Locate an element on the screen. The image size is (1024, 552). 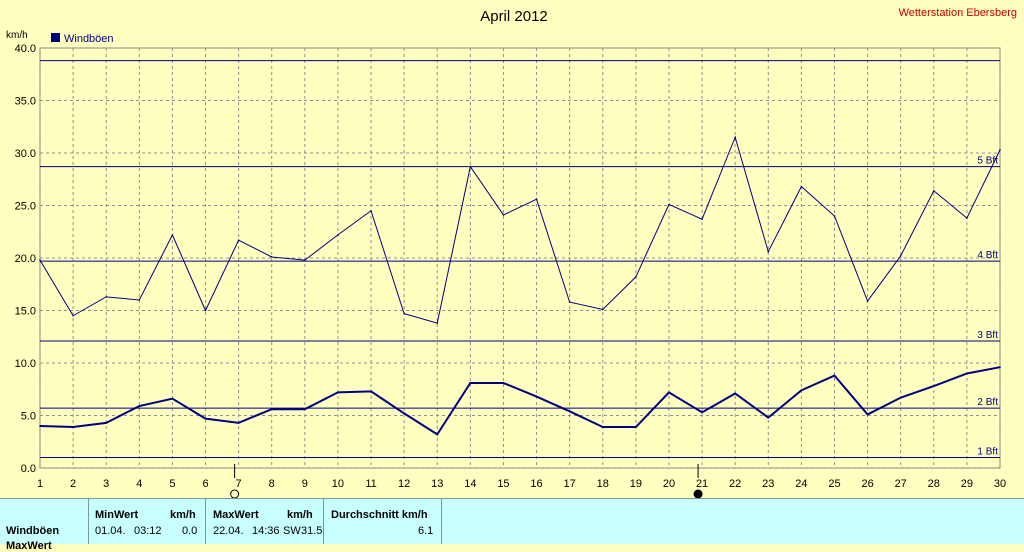
y-axis-label: km/h is located at coordinates (17, 35).